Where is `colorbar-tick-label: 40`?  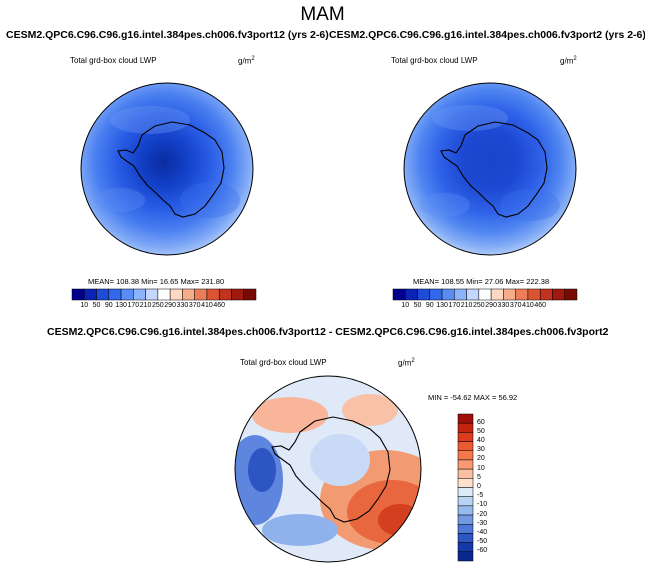 colorbar-tick-label: 40 is located at coordinates (481, 441).